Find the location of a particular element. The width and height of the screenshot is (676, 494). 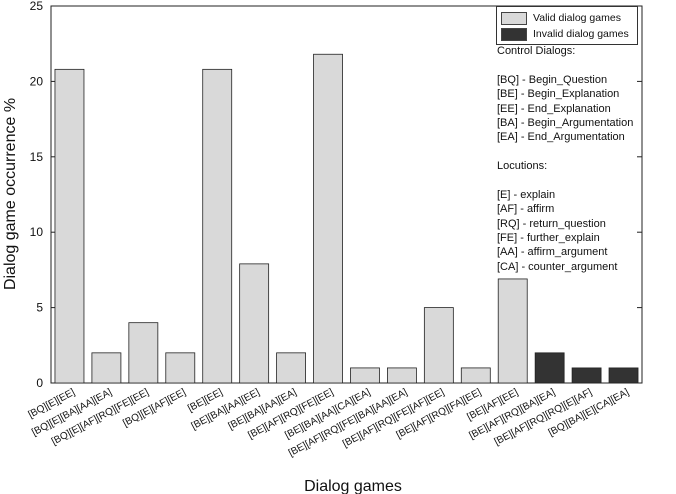

legend-label-valid: Valid dialog games is located at coordinates (577, 18).